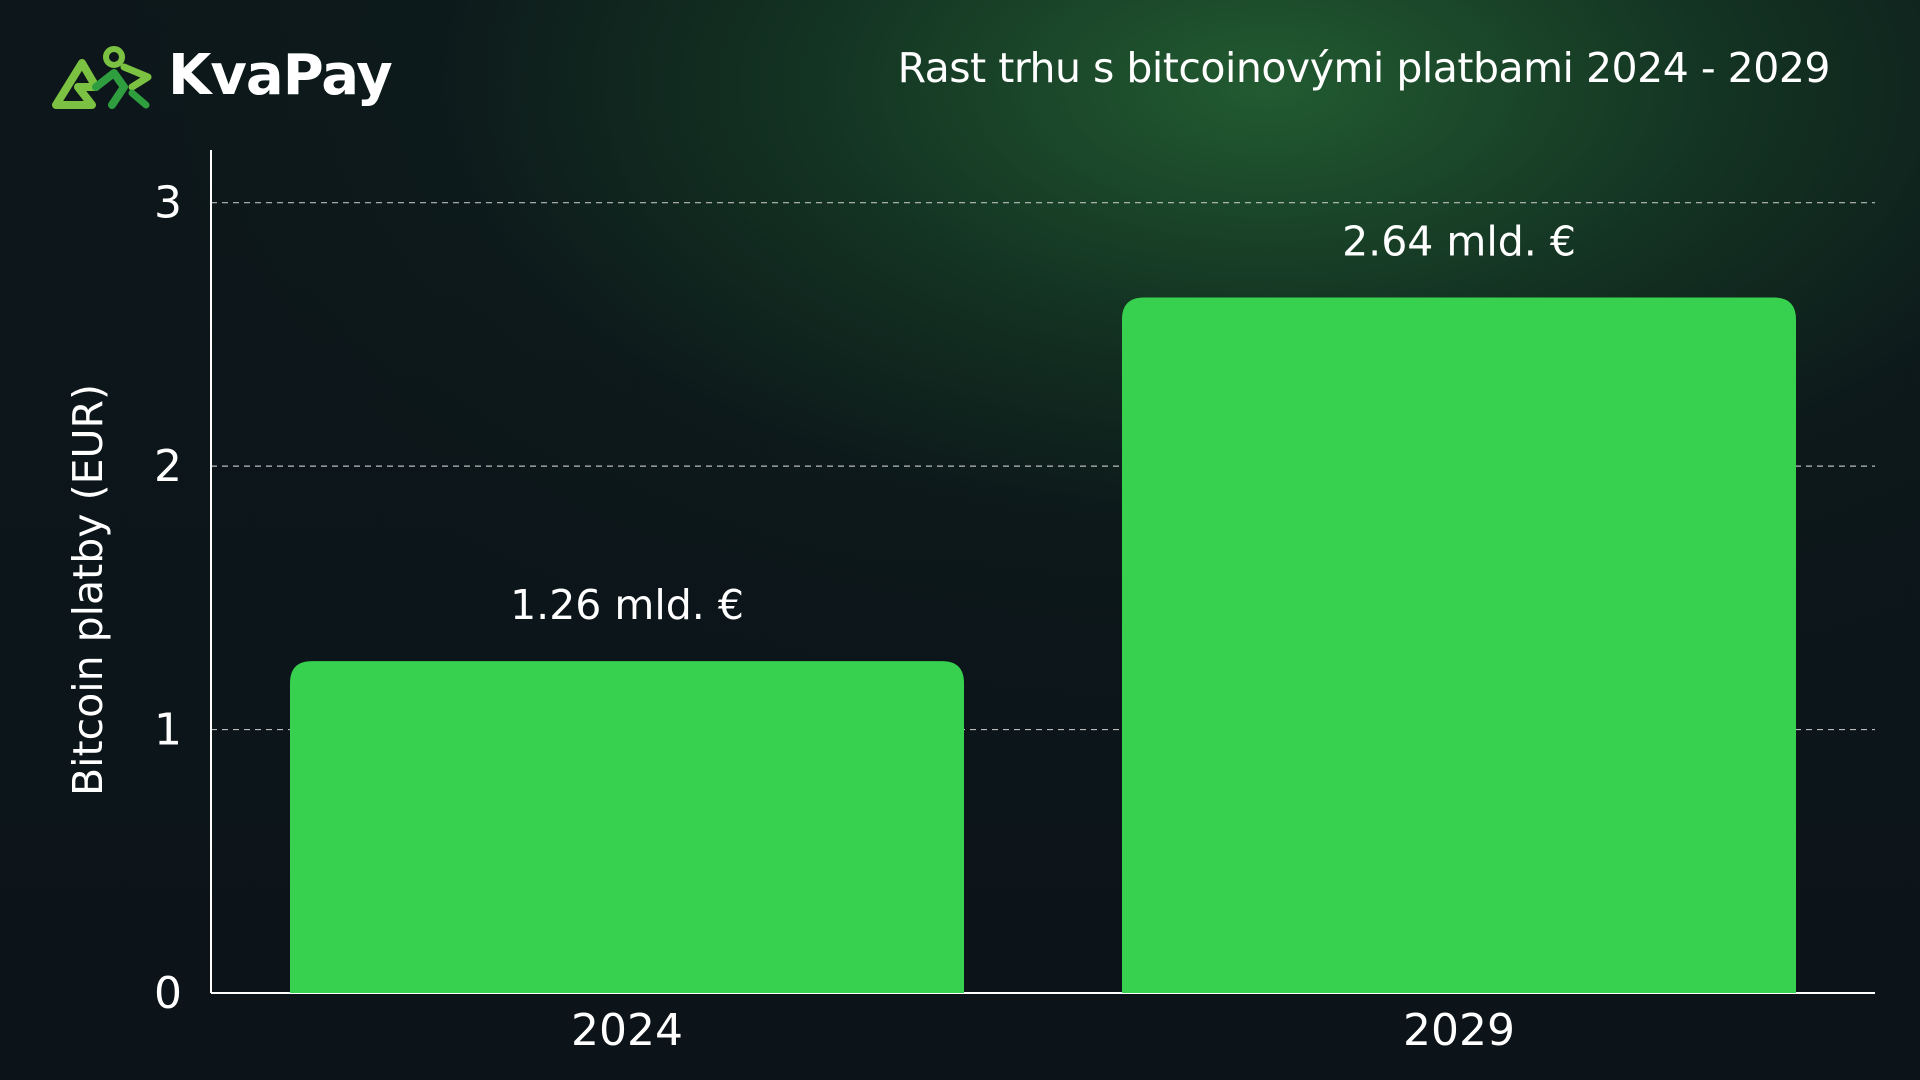 The image size is (1920, 1080). Describe the element at coordinates (1459, 1030) in the screenshot. I see `x-tick-label-2029: 2029` at that location.